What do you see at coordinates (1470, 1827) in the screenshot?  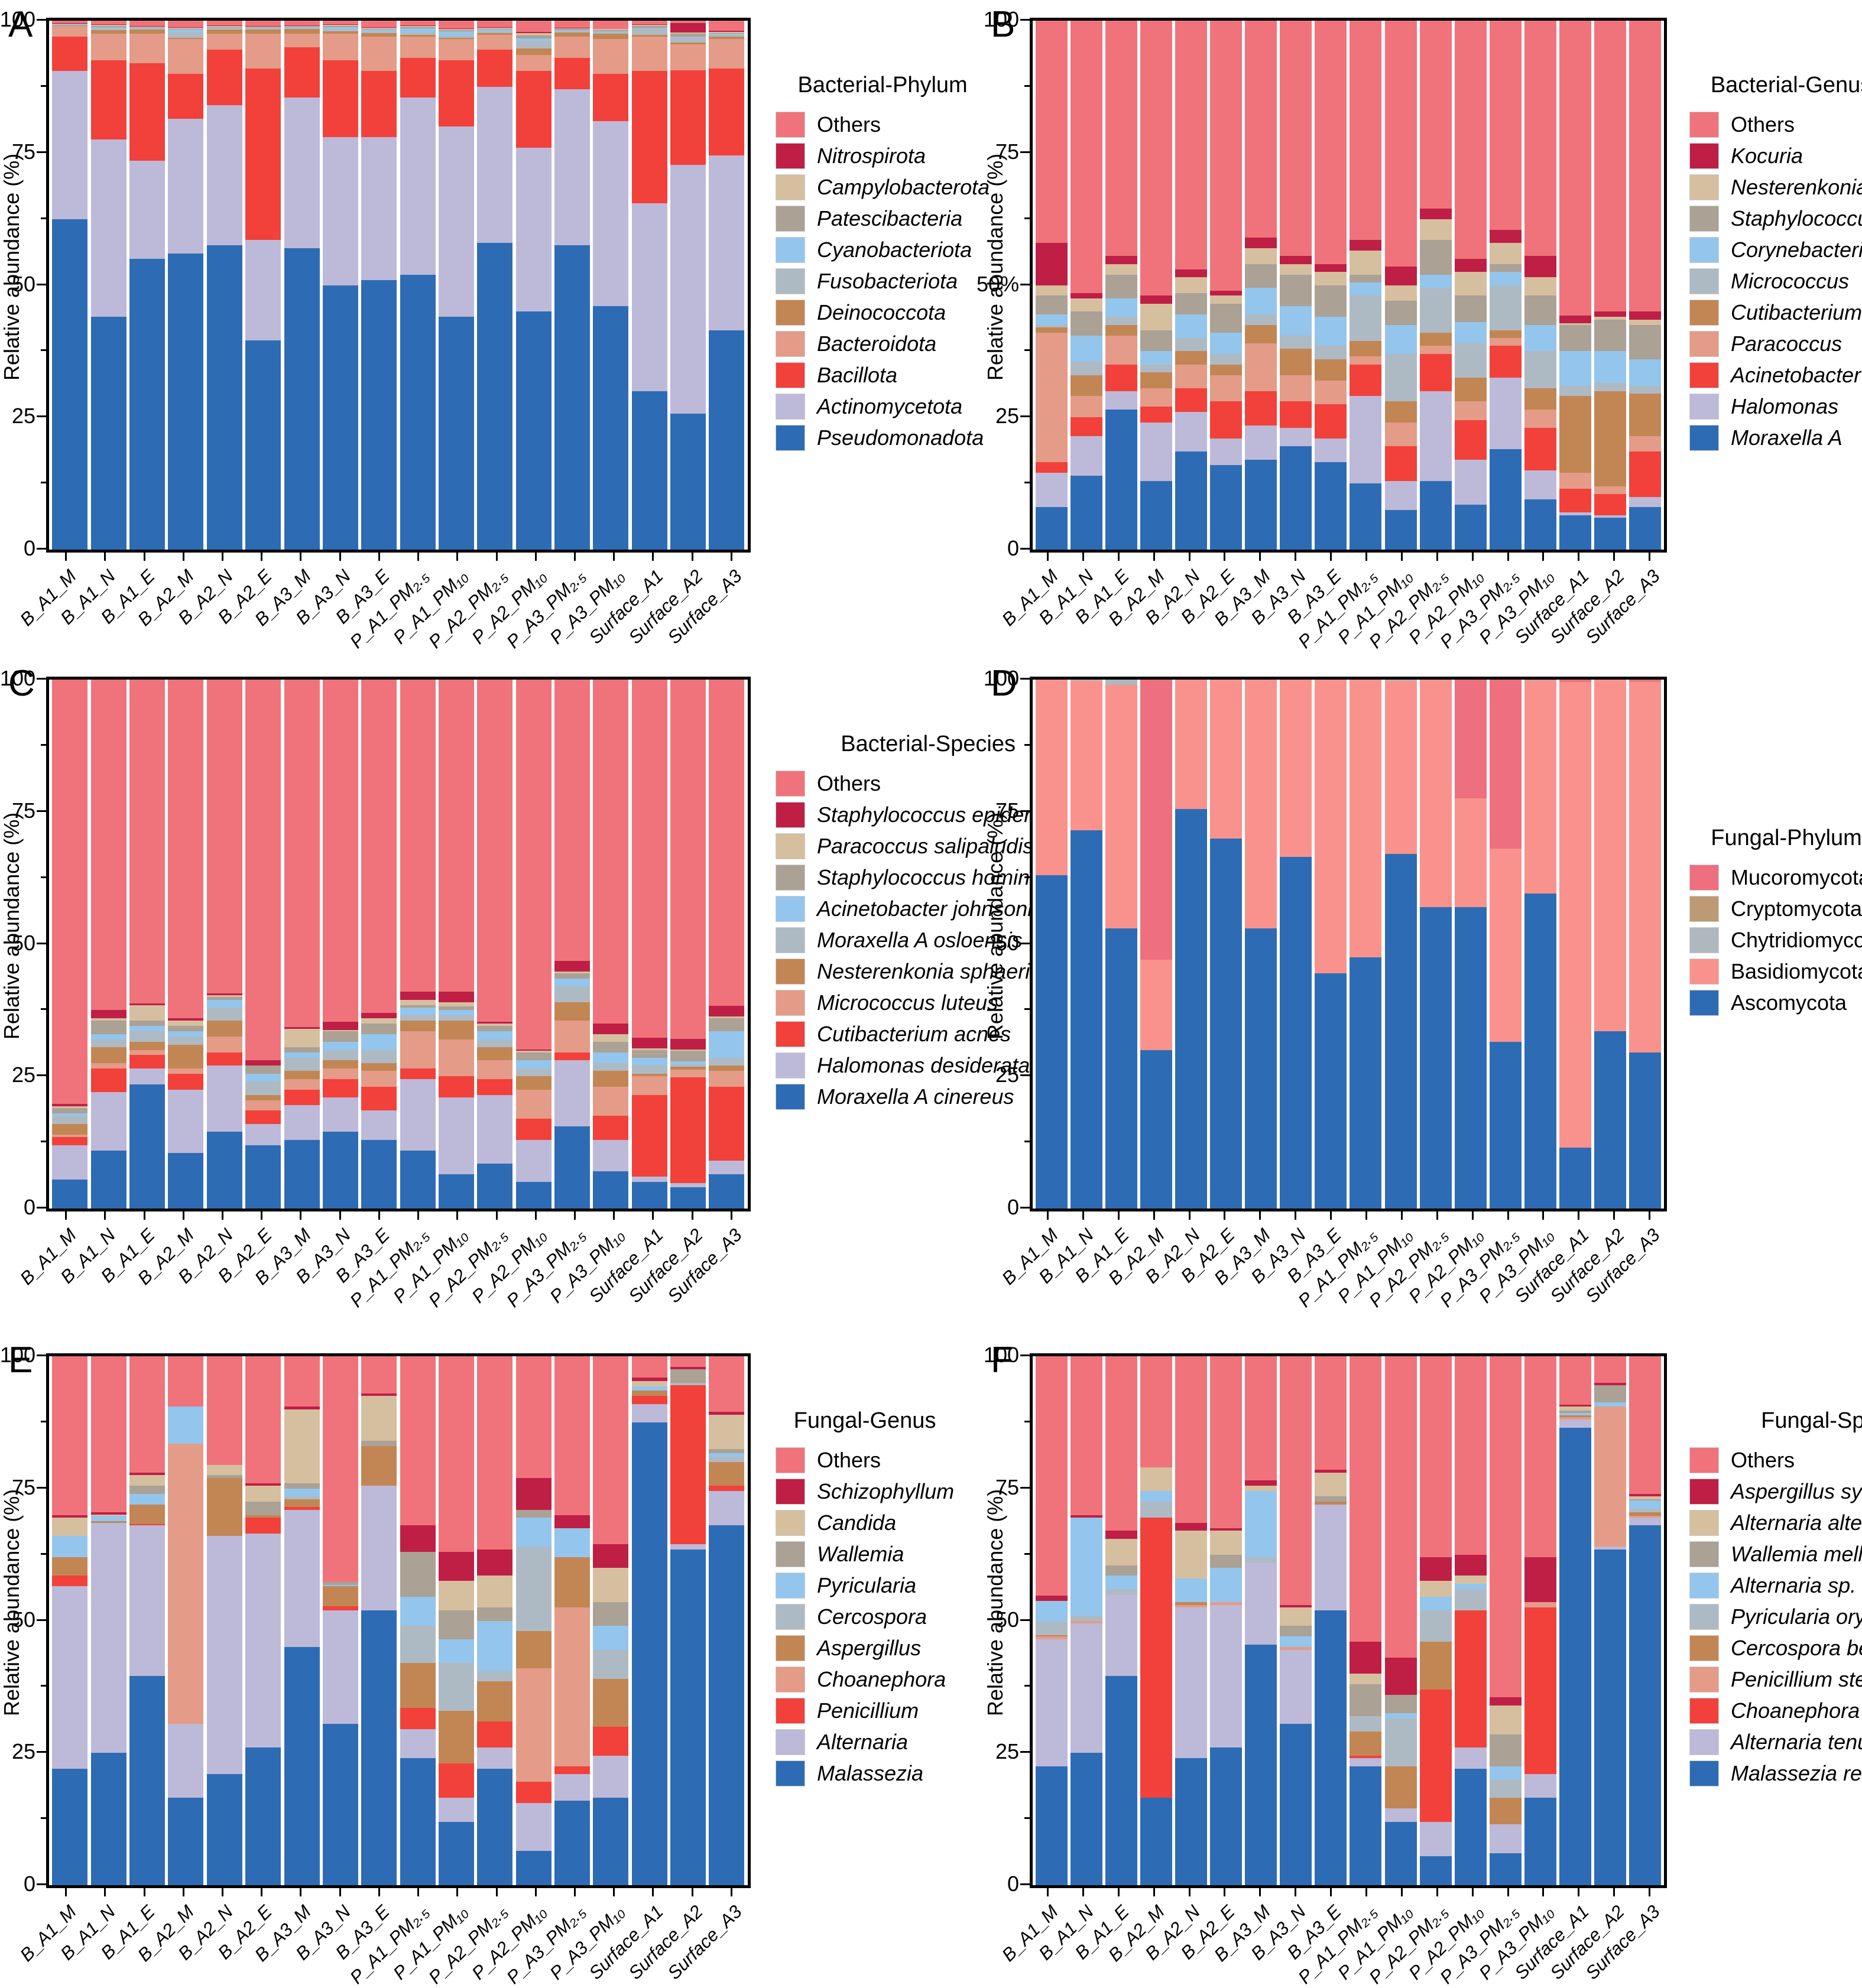 I see `segment-malassezia-restricta` at bounding box center [1470, 1827].